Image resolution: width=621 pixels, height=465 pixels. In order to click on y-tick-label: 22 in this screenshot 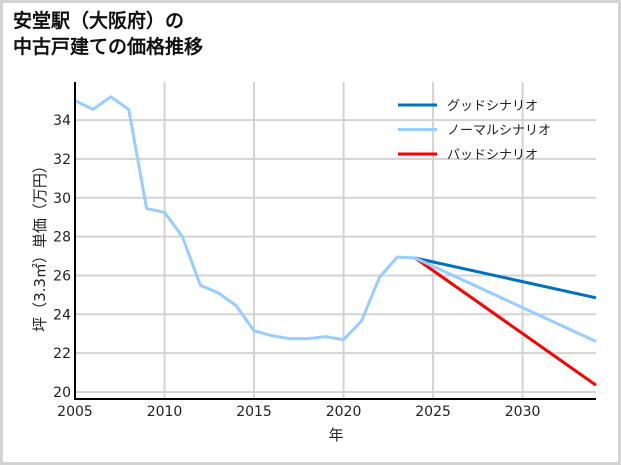, I will do `click(62, 354)`.